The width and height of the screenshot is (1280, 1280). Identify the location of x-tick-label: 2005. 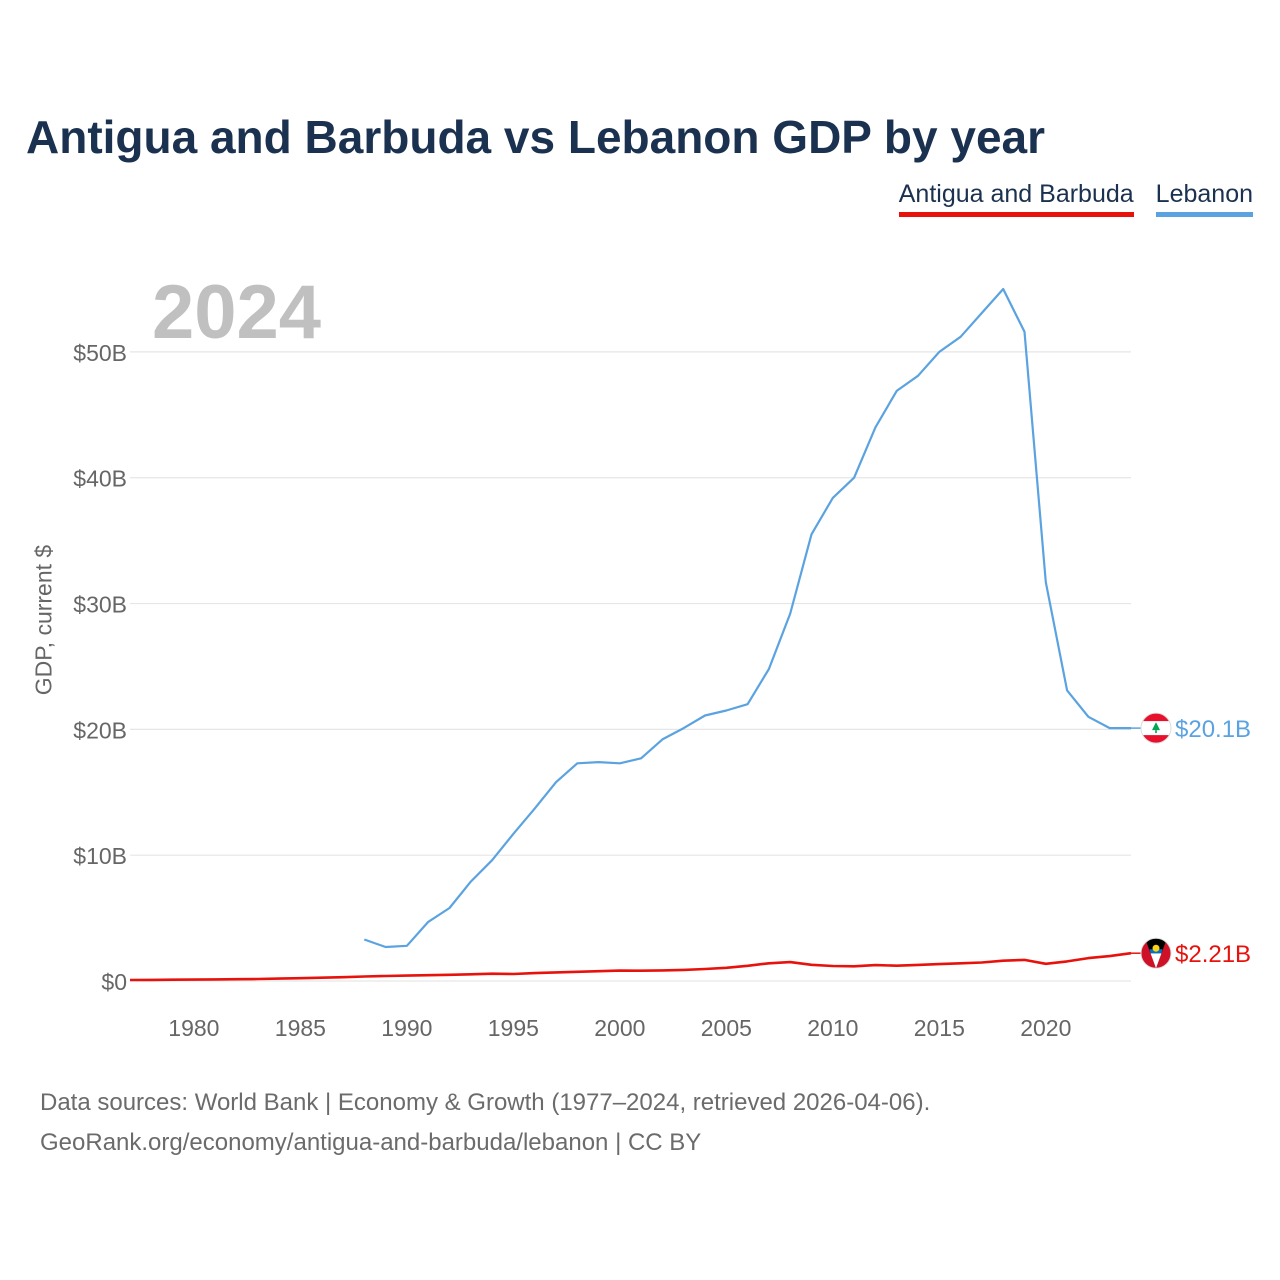
(726, 1028).